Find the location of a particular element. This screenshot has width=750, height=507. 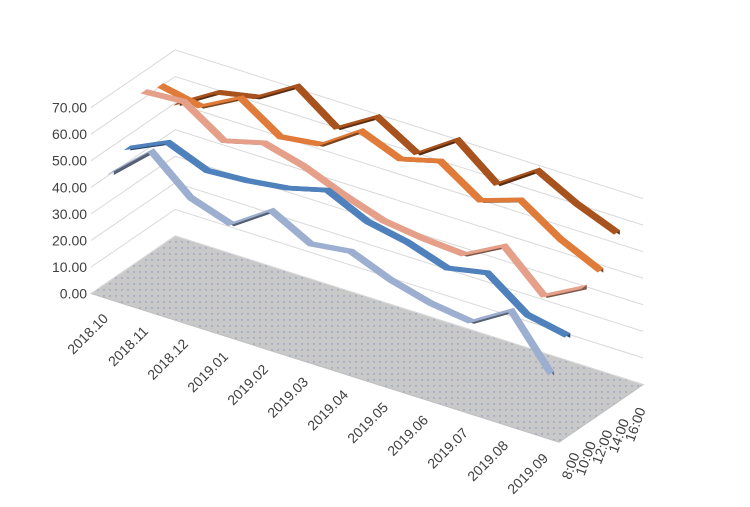

x-tick-label: 2018.11 is located at coordinates (128, 346).